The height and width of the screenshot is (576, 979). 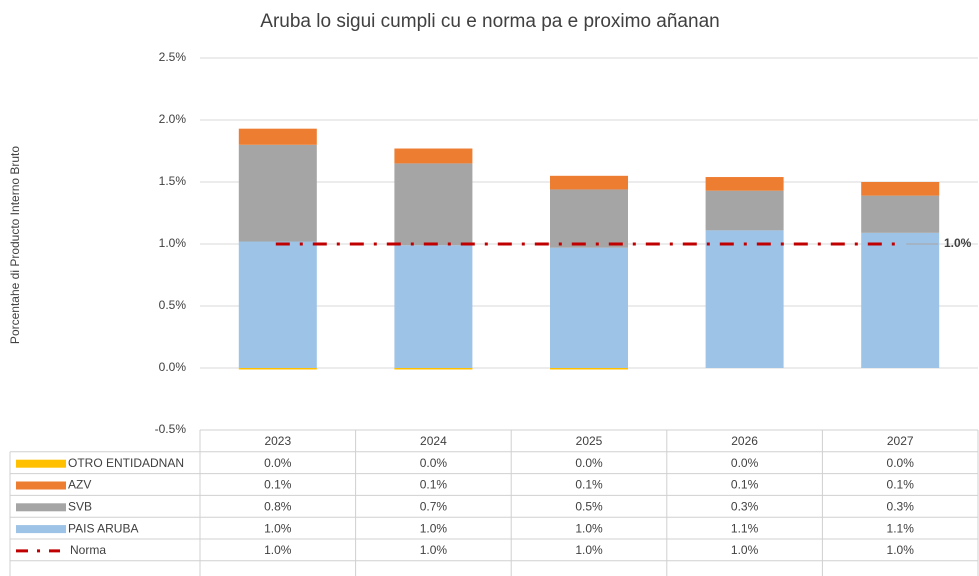 I want to click on x-tick-label: 2023, so click(x=277, y=441).